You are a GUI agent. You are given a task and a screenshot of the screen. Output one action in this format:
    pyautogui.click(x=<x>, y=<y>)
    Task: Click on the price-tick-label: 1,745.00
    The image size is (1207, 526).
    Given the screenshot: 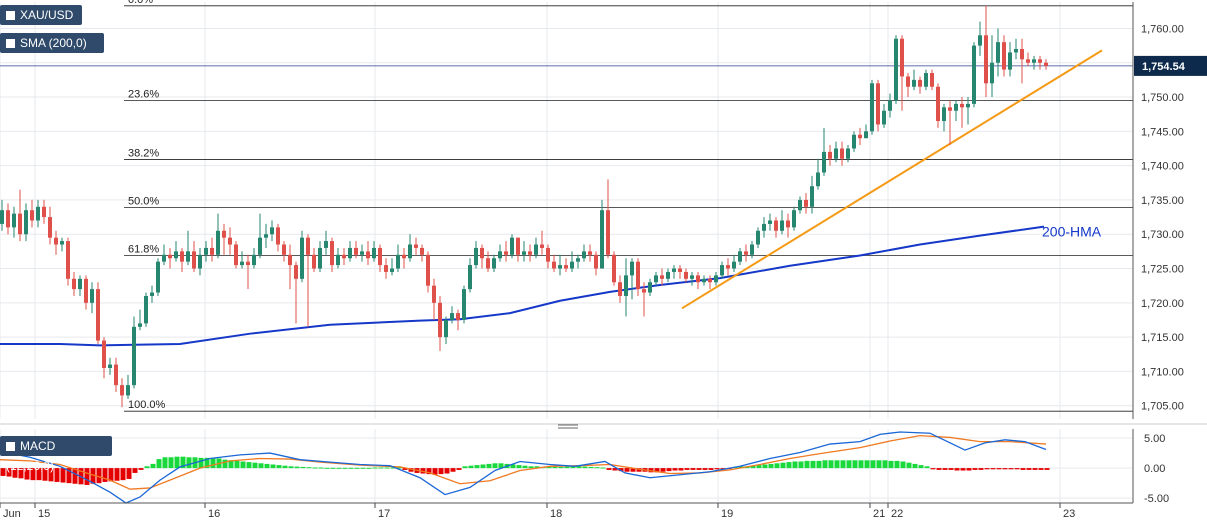 What is the action you would take?
    pyautogui.click(x=1162, y=132)
    